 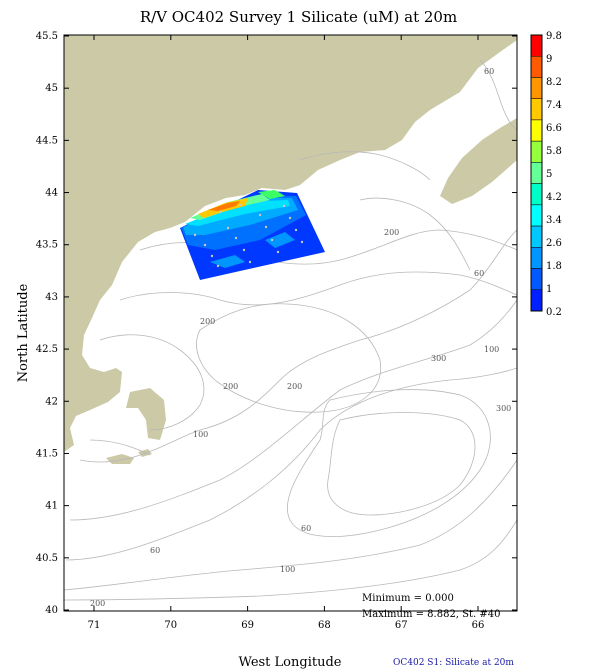 What do you see at coordinates (51, 297) in the screenshot?
I see `y-tick-label: 43` at bounding box center [51, 297].